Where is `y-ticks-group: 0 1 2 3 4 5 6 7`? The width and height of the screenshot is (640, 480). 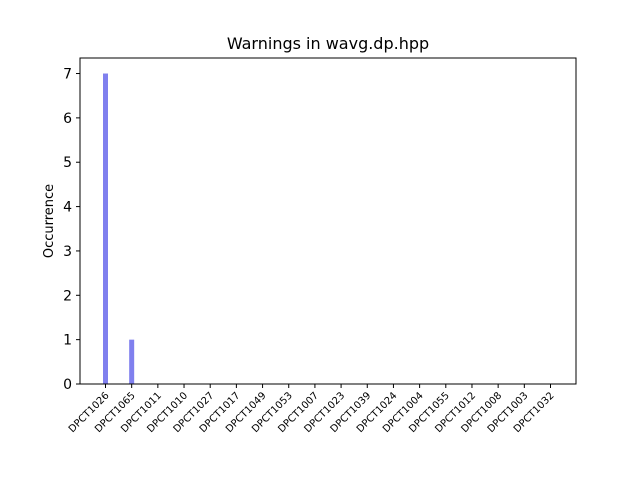 y-ticks-group: 0 1 2 3 4 5 6 7 is located at coordinates (71, 230).